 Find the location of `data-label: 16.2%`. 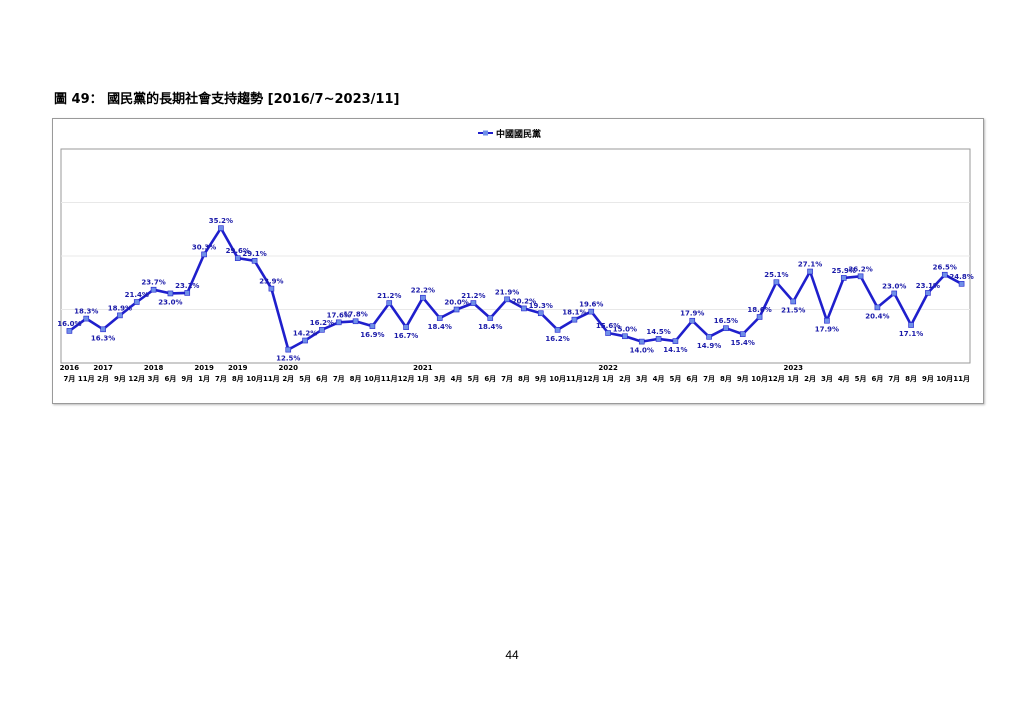

data-label: 16.2% is located at coordinates (322, 323).